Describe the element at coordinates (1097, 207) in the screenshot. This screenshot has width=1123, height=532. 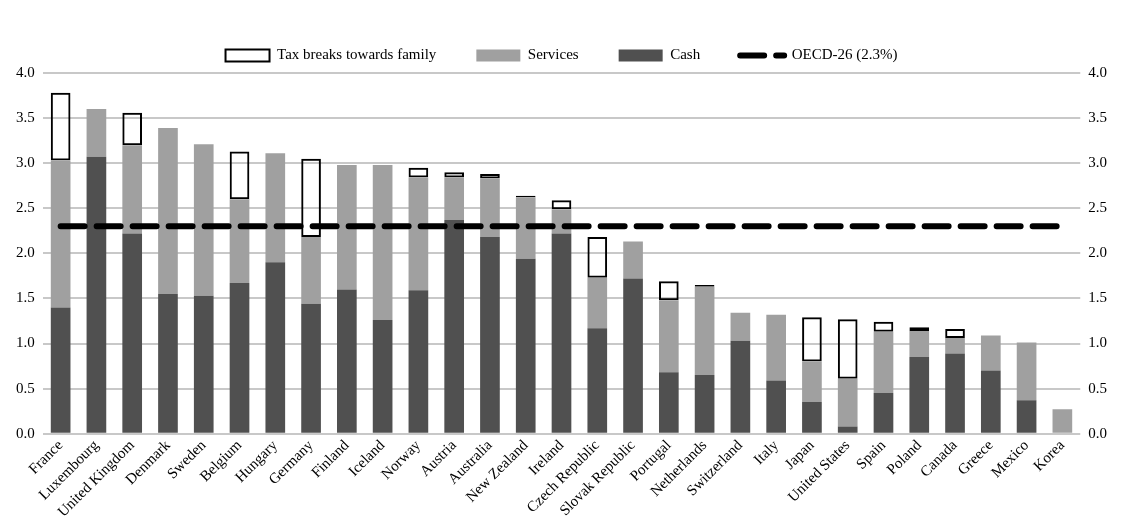
I see `y2-tick-label: 2.5` at that location.